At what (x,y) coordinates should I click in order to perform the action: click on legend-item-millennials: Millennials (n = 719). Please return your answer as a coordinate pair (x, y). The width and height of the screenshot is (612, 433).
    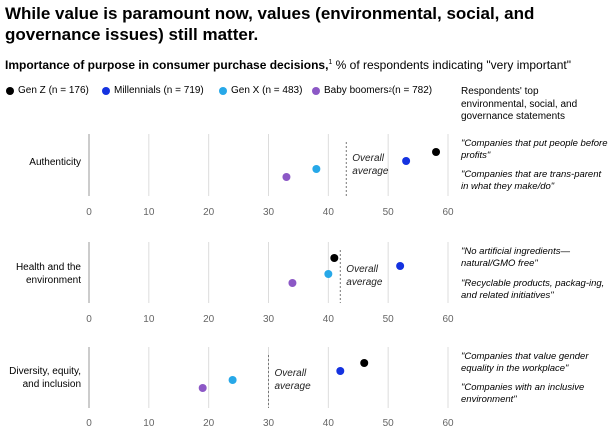
    Looking at the image, I should click on (153, 90).